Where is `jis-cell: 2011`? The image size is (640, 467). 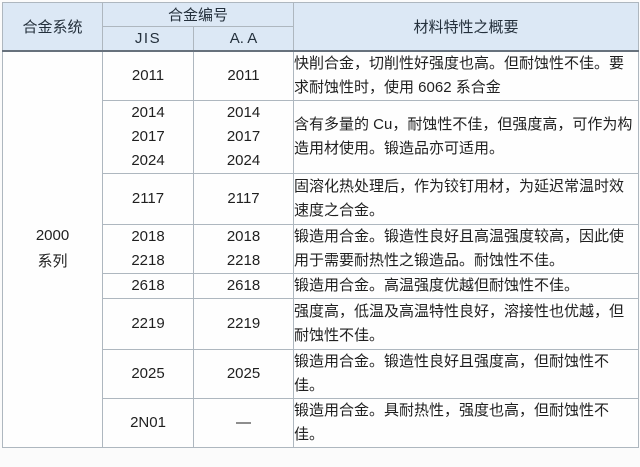 jis-cell: 2011 is located at coordinates (148, 75).